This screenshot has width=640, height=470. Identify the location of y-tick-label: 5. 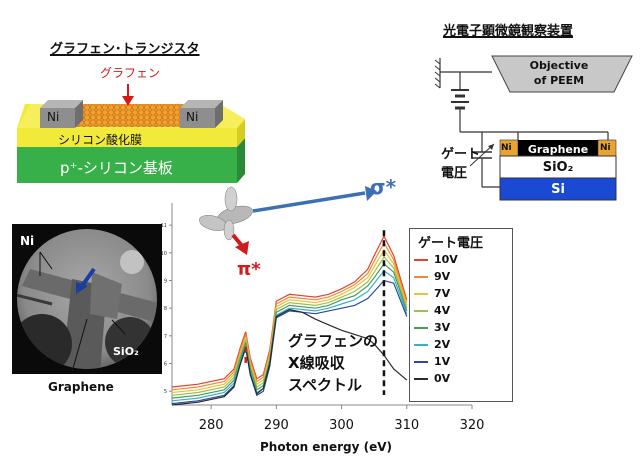
(165, 392).